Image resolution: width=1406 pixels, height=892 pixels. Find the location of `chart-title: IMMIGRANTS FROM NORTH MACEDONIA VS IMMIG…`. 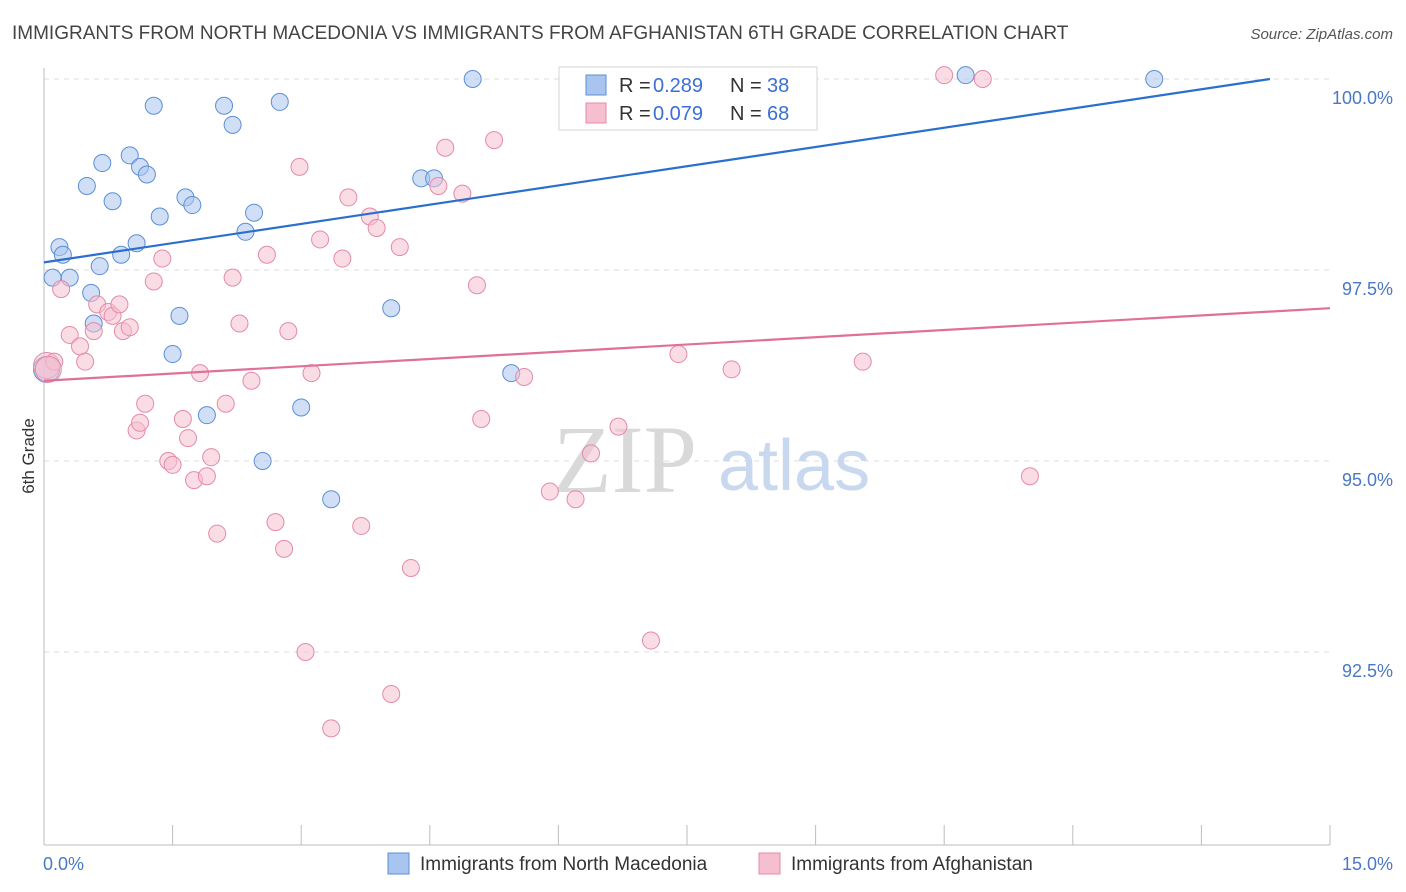

chart-title: IMMIGRANTS FROM NORTH MACEDONIA VS IMMIG… is located at coordinates (540, 33).